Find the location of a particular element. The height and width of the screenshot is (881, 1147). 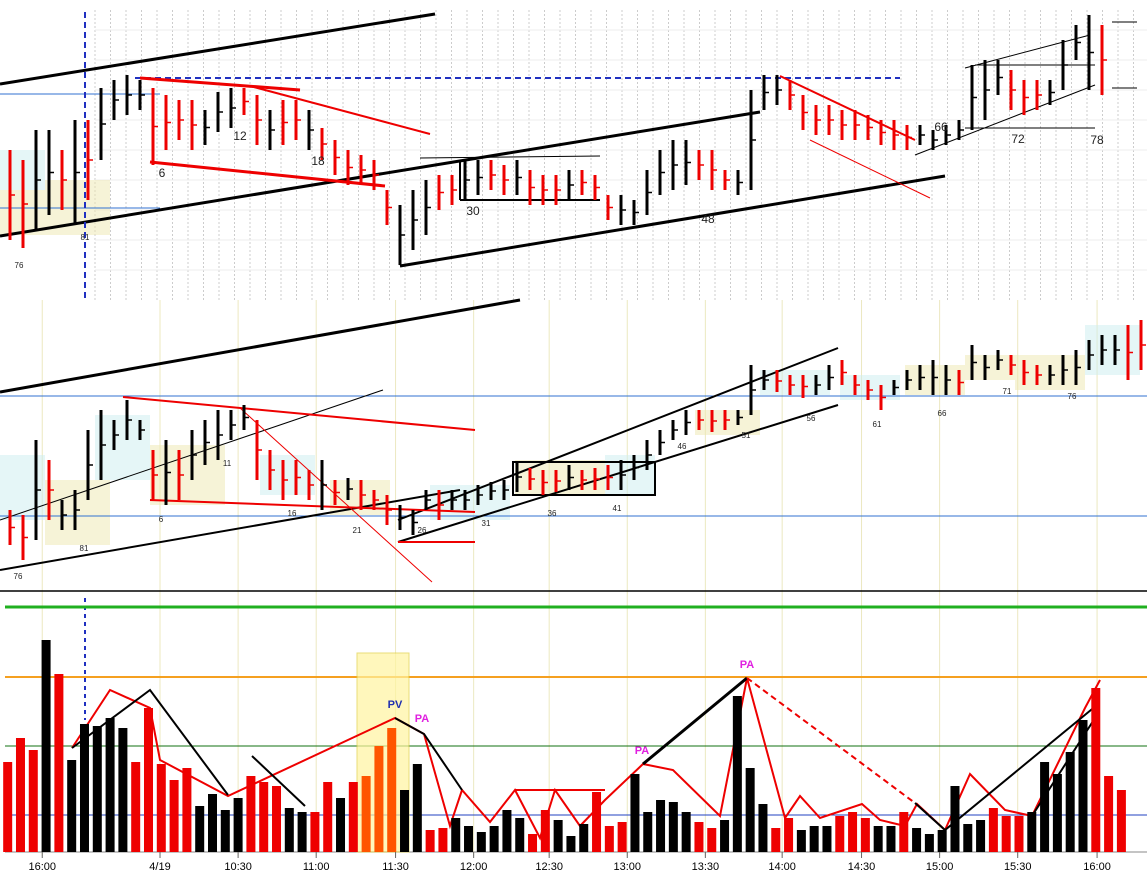

annotation: 11 is located at coordinates (227, 463).